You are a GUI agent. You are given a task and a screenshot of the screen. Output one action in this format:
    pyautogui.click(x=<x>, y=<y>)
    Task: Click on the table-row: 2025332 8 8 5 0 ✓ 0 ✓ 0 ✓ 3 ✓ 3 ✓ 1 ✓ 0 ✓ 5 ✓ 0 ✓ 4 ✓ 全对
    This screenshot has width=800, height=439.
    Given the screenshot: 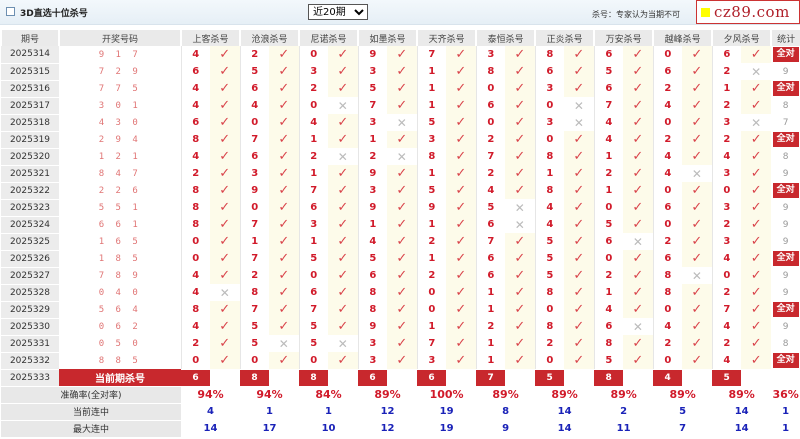 What is the action you would take?
    pyautogui.click(x=400, y=361)
    